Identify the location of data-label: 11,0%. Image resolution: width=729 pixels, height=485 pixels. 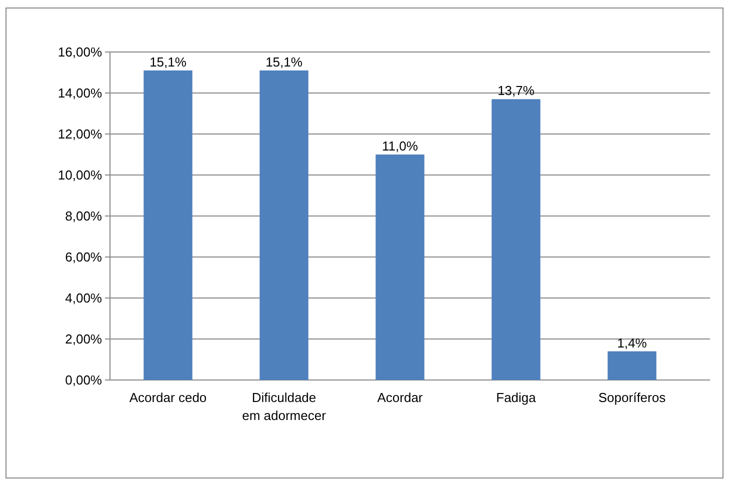
(400, 146).